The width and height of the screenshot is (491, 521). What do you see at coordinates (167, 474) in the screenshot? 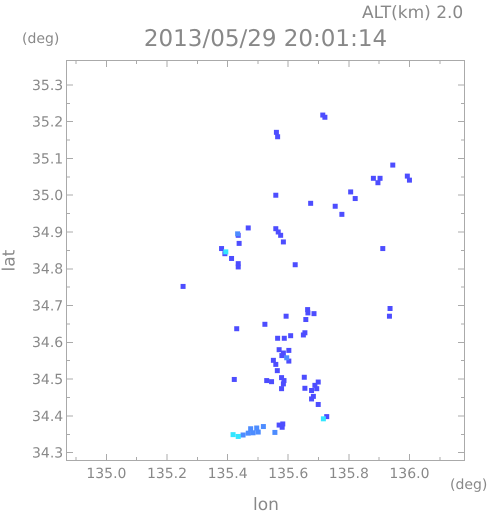
I see `x-tick-label: 135.2` at bounding box center [167, 474].